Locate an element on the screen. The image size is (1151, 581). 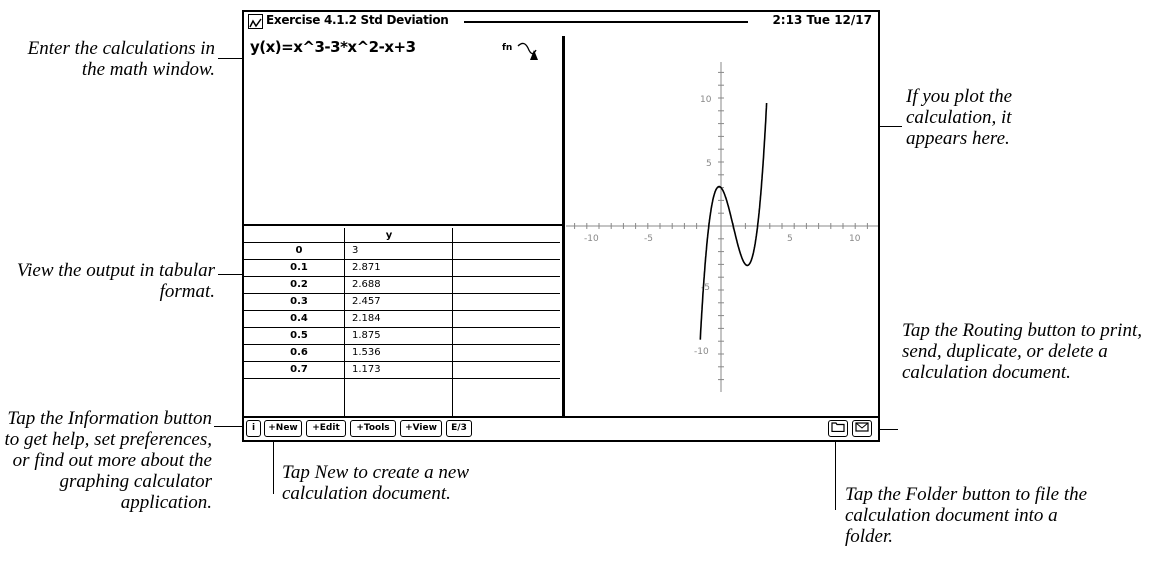
routing-envelope-icon is located at coordinates (862, 428).